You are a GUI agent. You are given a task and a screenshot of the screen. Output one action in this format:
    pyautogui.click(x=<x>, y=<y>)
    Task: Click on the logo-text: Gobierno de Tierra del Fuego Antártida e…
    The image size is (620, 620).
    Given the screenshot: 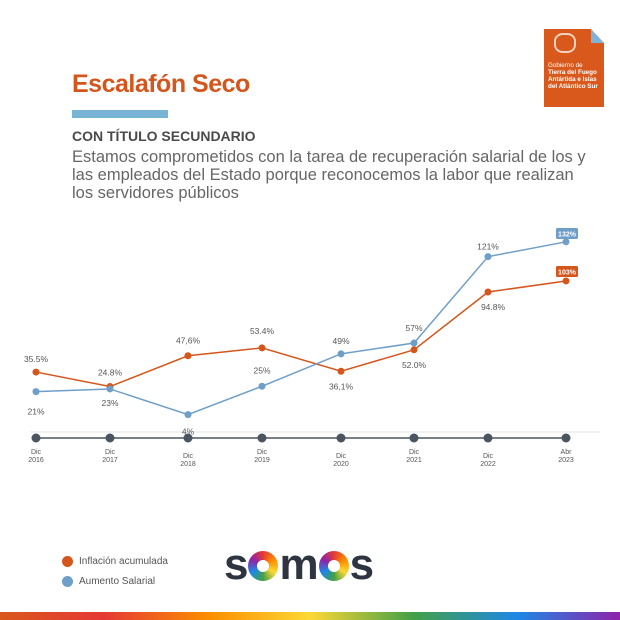 What is the action you would take?
    pyautogui.click(x=576, y=76)
    